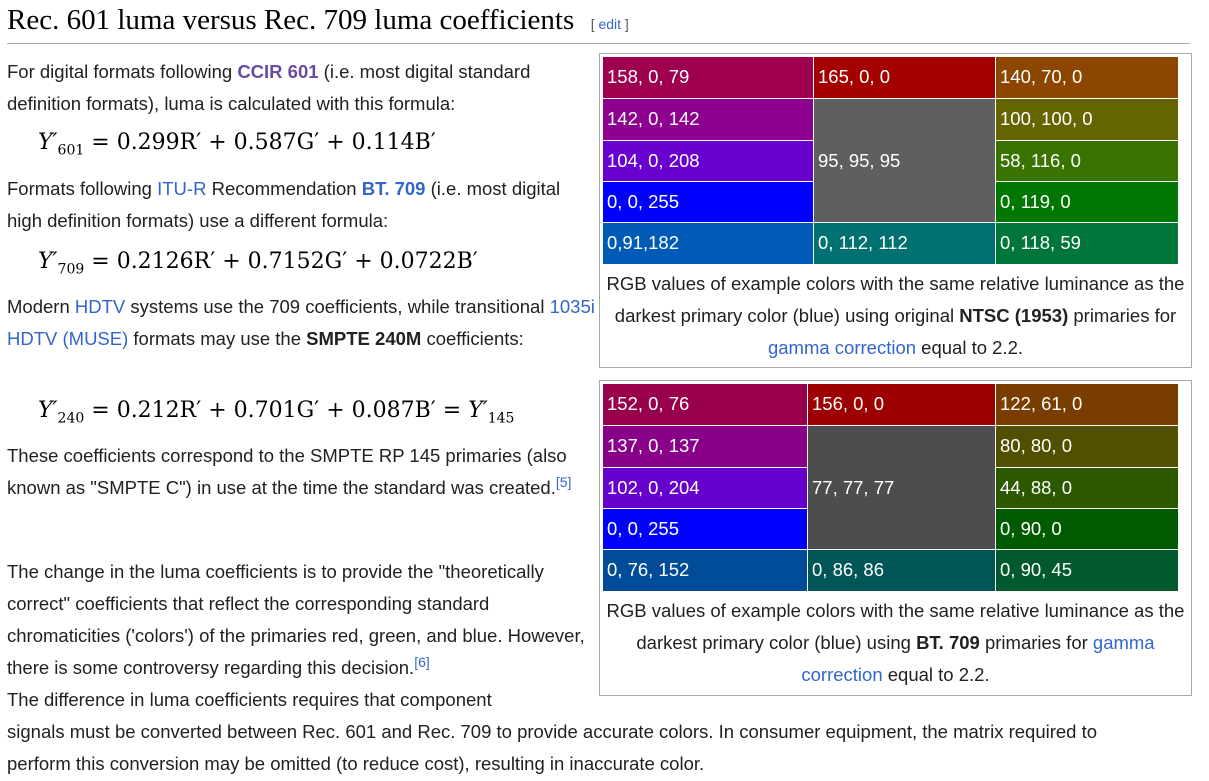  Describe the element at coordinates (1036, 487) in the screenshot. I see `cell-label: 44, 88, 0` at that location.